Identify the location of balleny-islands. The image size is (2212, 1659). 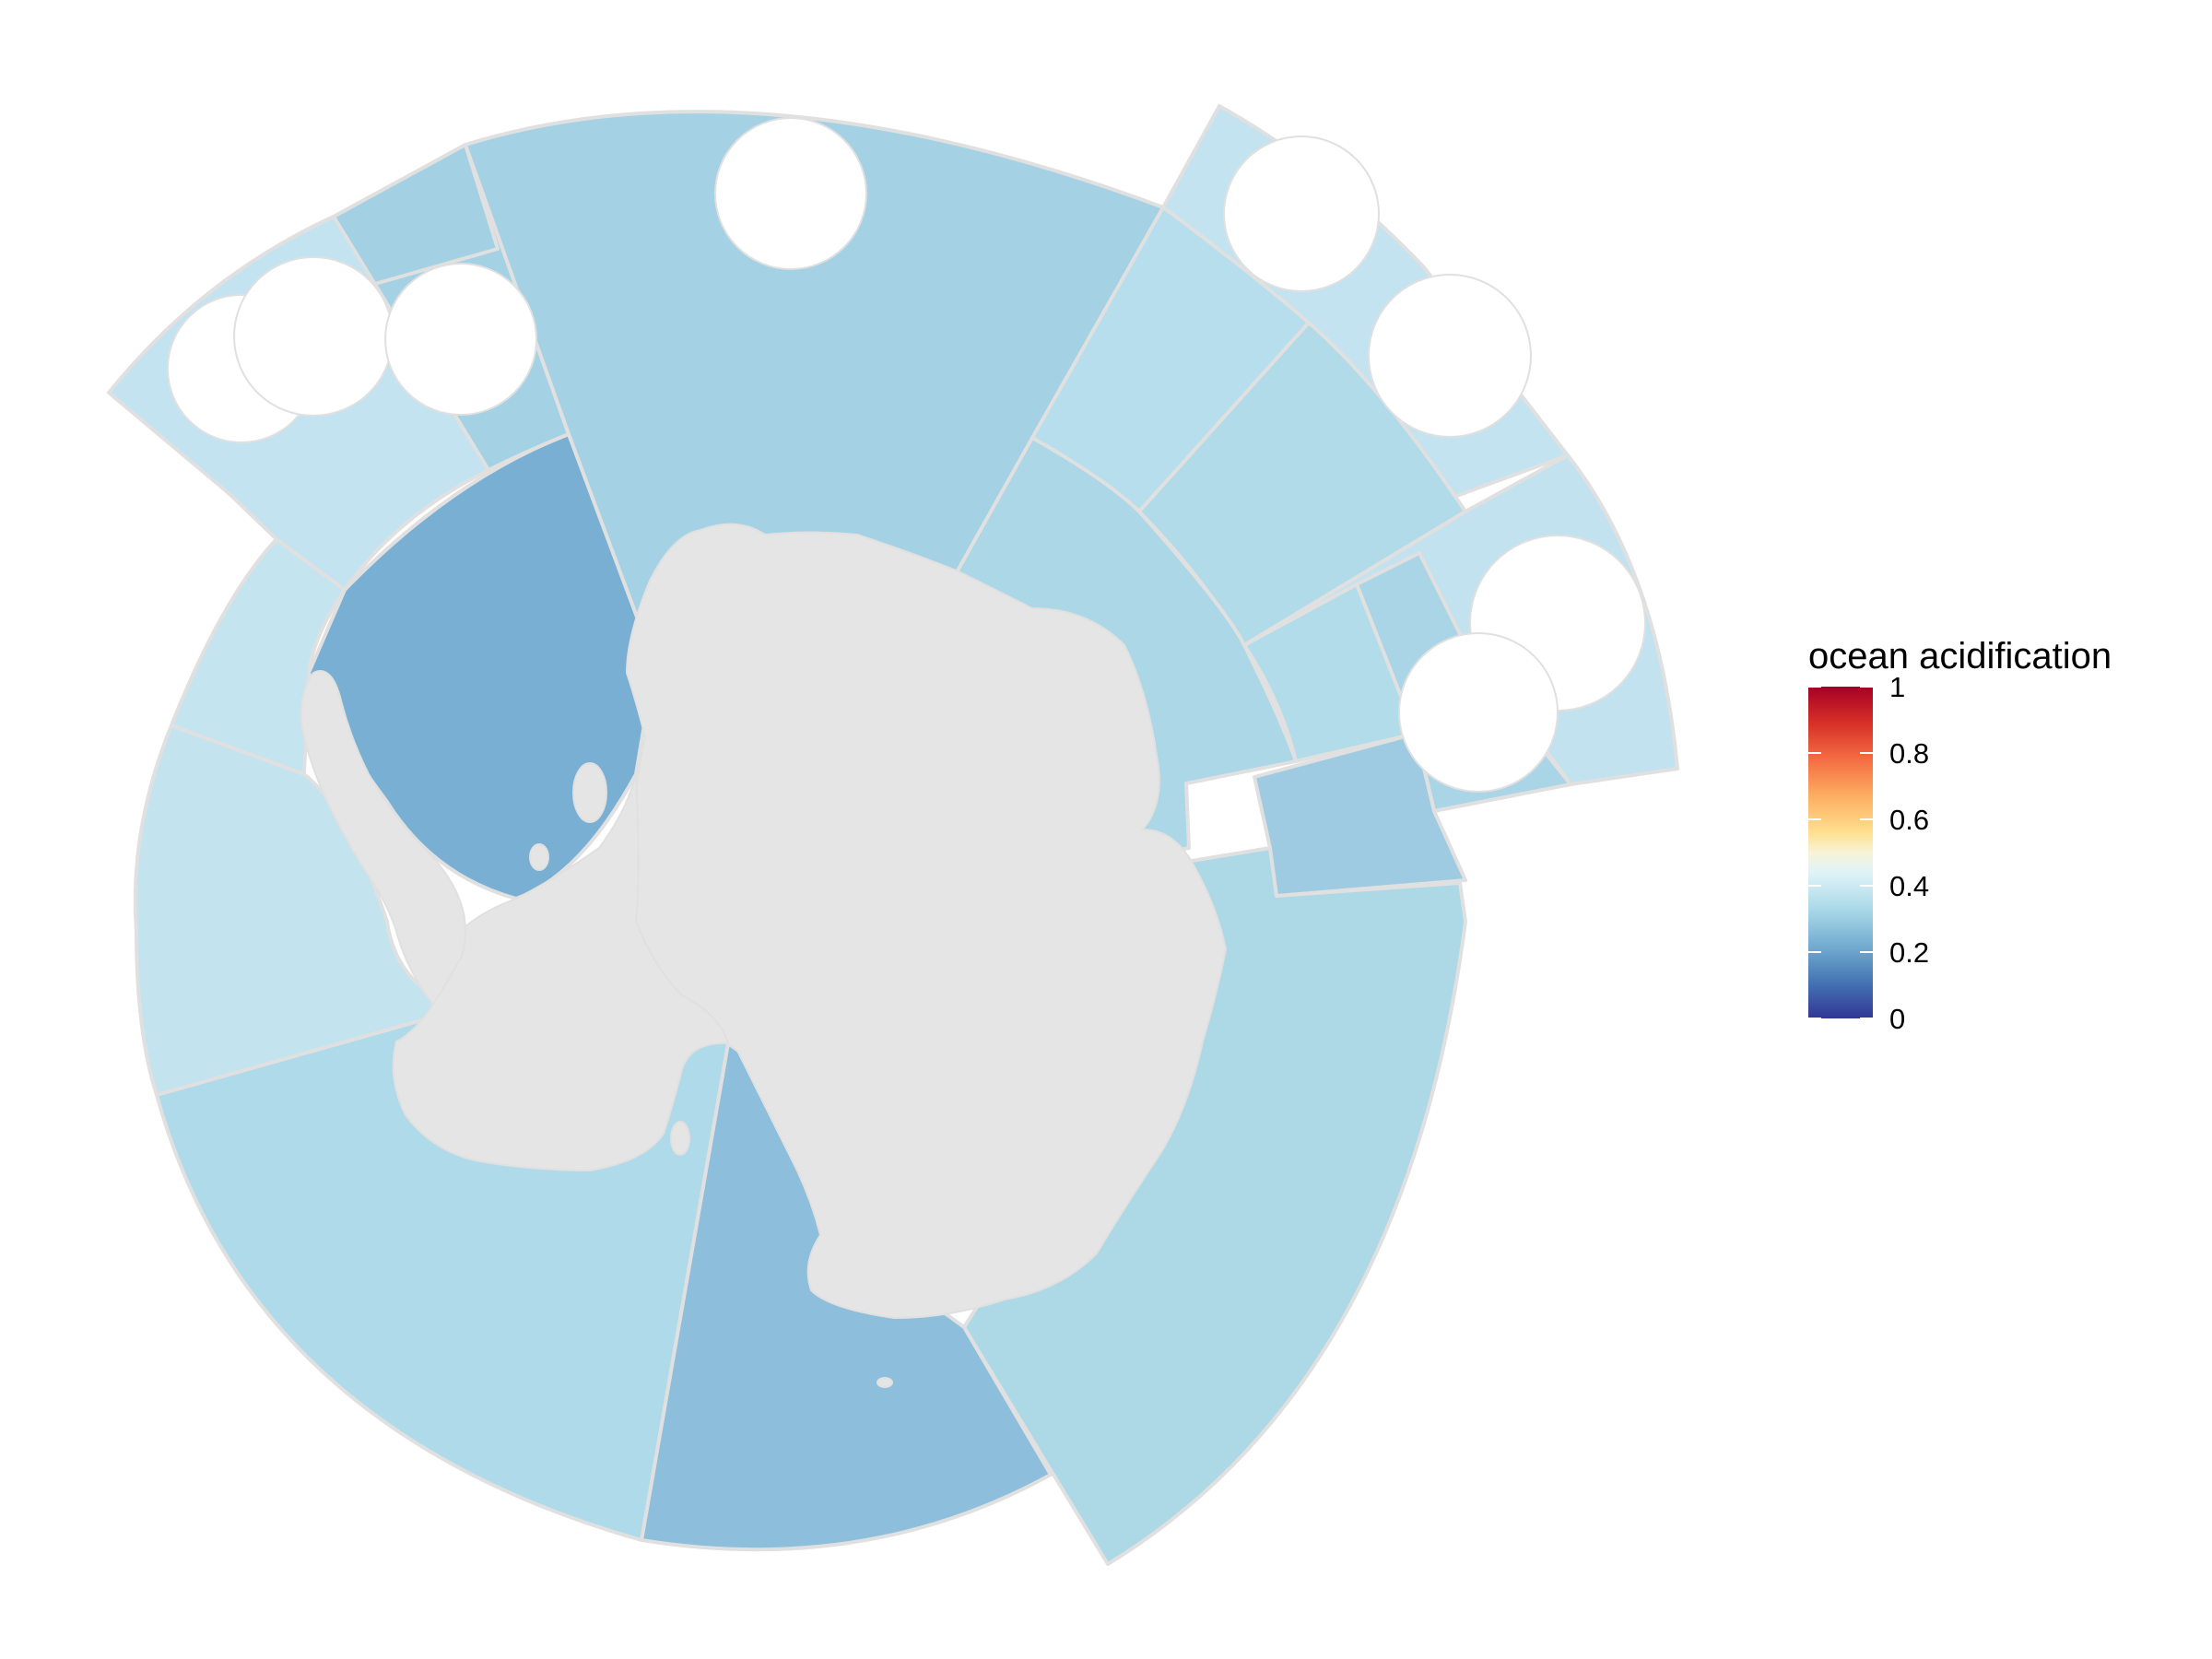
(885, 1382).